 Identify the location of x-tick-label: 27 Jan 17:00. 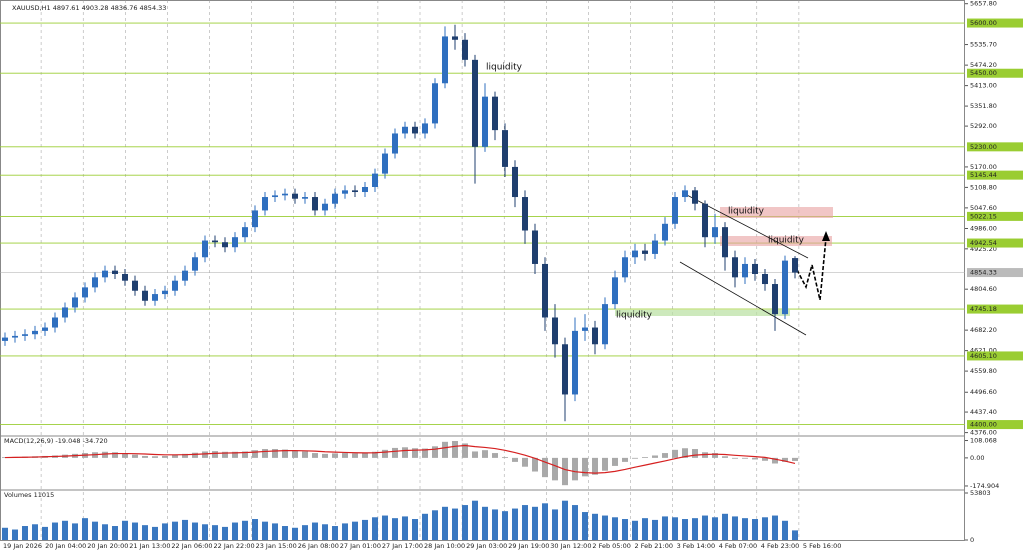
(402, 546).